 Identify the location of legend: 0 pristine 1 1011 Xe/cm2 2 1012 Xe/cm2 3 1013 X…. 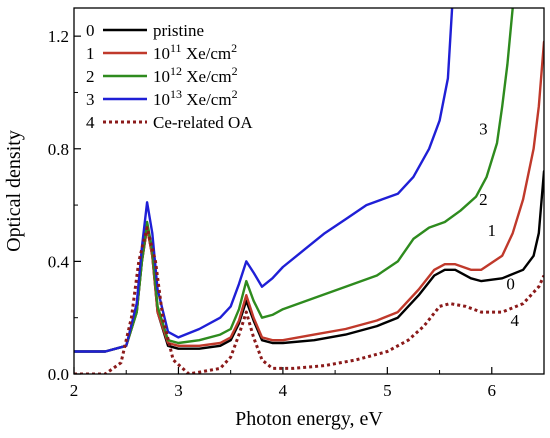
(169, 76).